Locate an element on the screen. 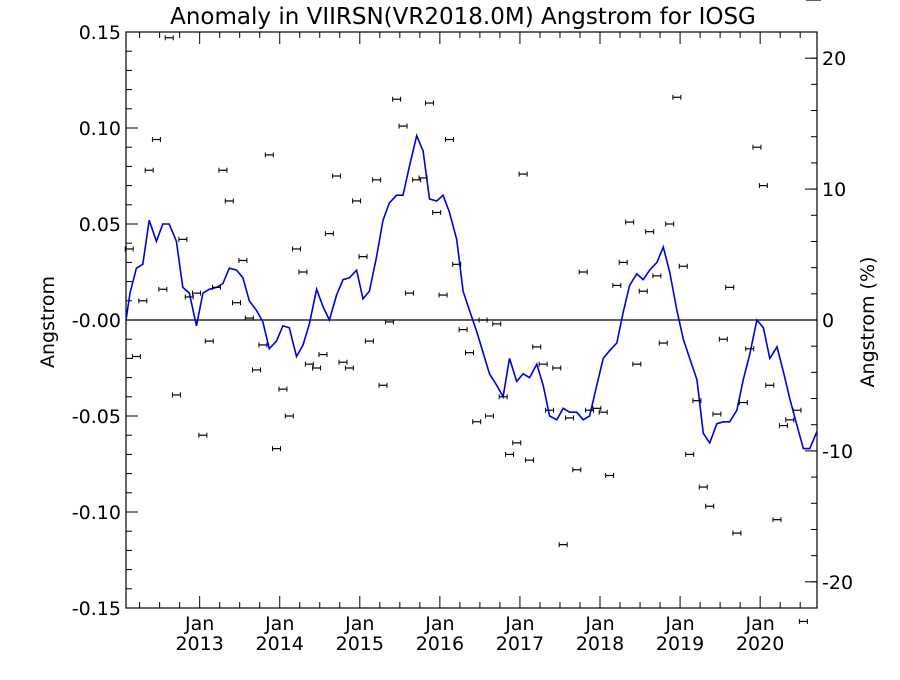 The height and width of the screenshot is (680, 900). y-right-tick-label: 20 is located at coordinates (834, 59).